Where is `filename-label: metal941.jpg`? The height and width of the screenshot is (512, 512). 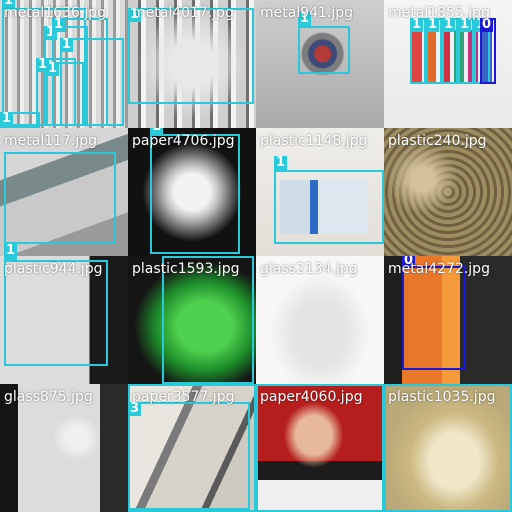 filename-label: metal941.jpg is located at coordinates (307, 13).